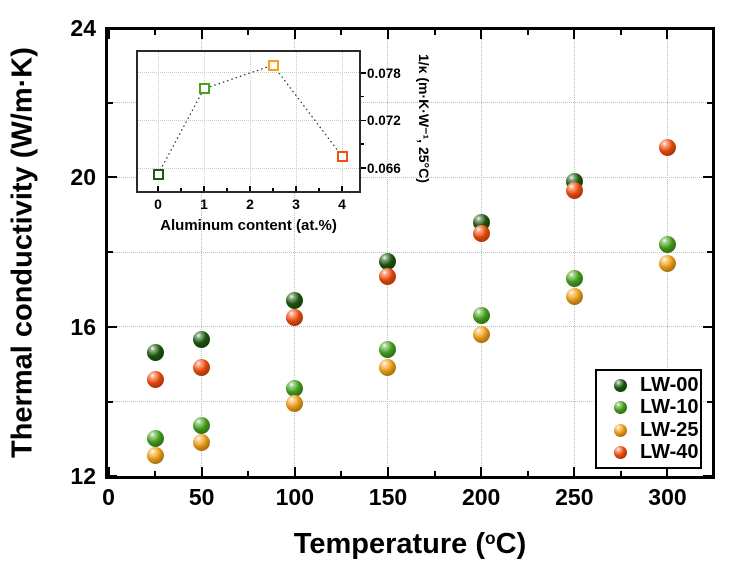 The width and height of the screenshot is (735, 574). What do you see at coordinates (620, 408) in the screenshot?
I see `legend-marker-lw10-icon` at bounding box center [620, 408].